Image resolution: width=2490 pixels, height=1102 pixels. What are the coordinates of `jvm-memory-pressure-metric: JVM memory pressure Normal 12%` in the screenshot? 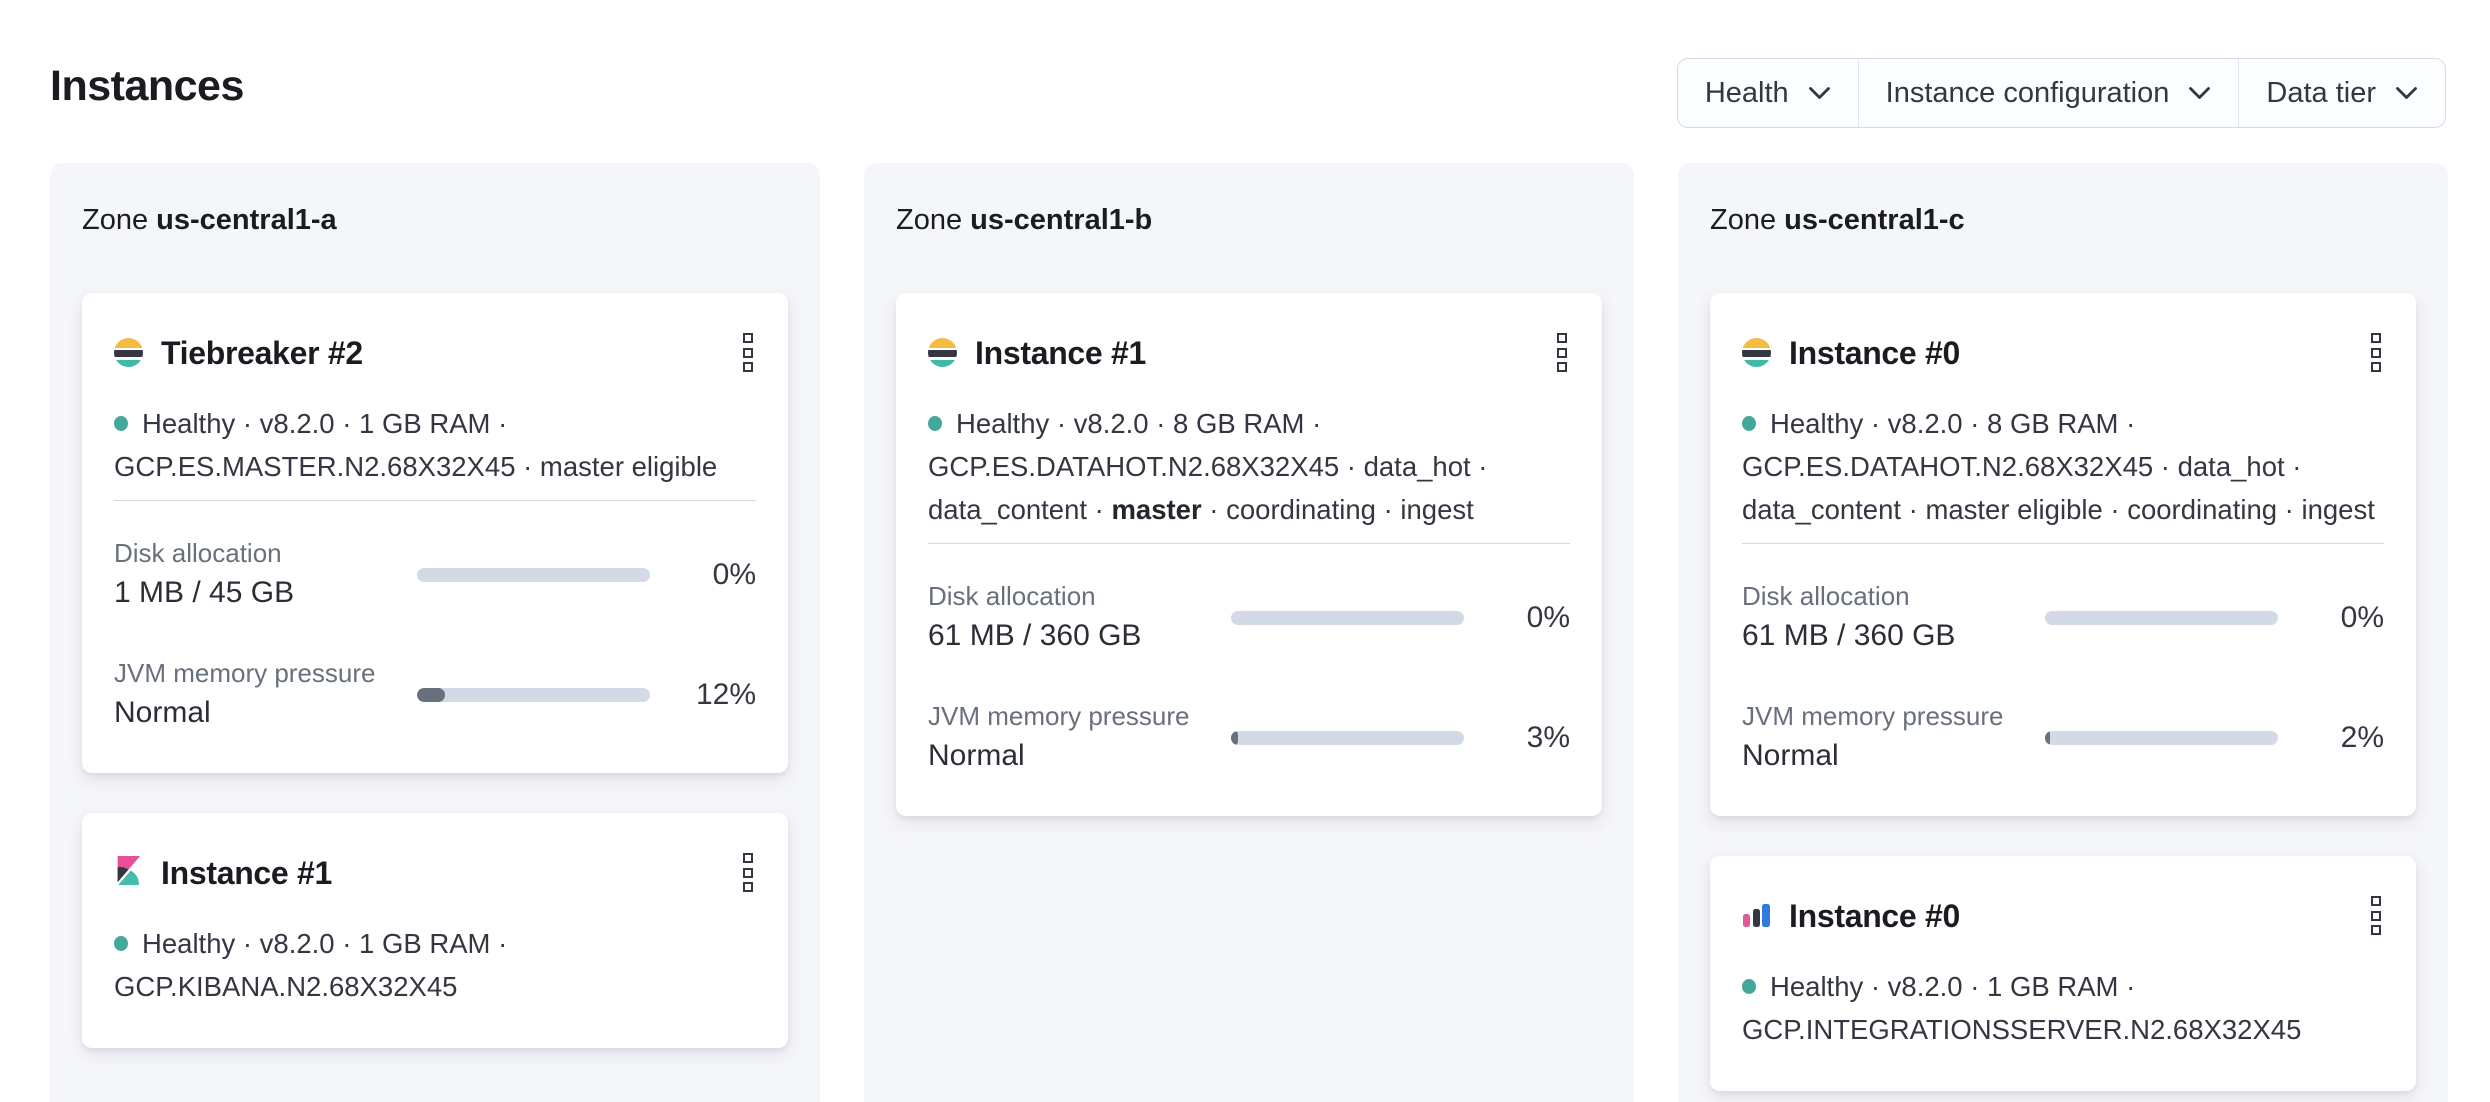 It's located at (435, 695).